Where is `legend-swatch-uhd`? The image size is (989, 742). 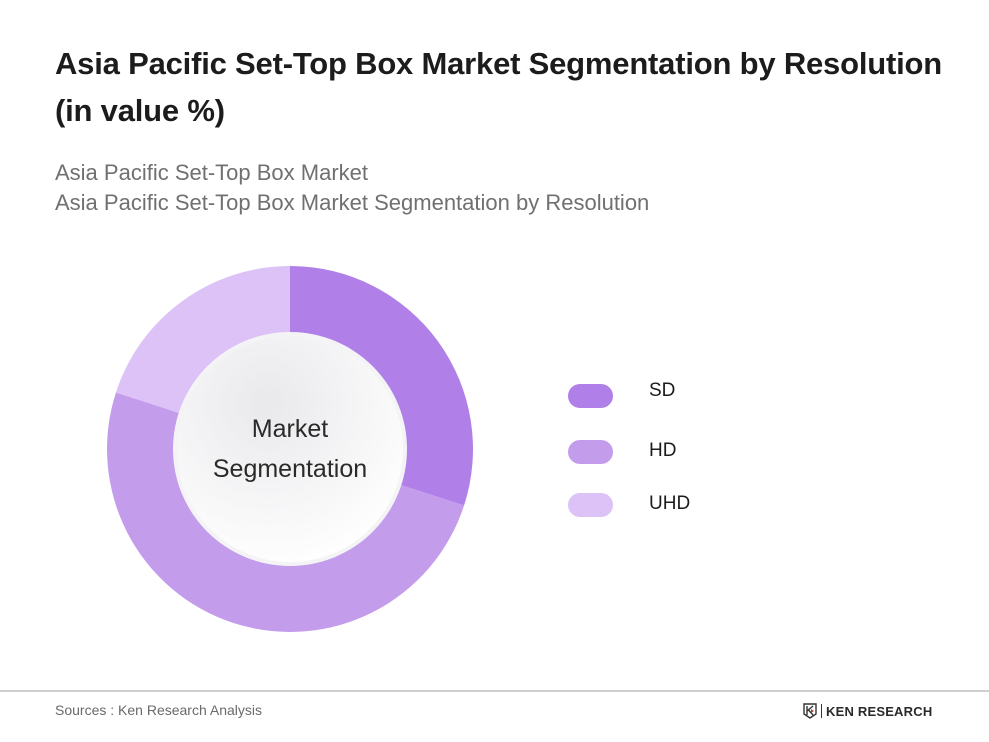
legend-swatch-uhd is located at coordinates (590, 505).